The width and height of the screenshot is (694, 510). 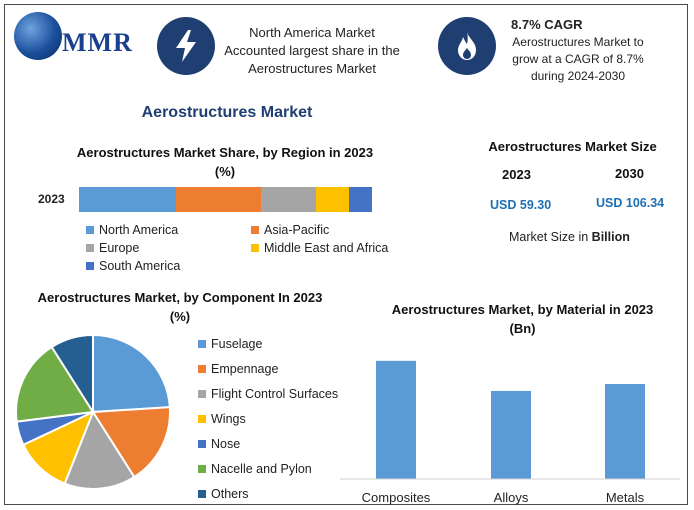 What do you see at coordinates (511, 497) in the screenshot?
I see `material-axis-label-alloys: Alloys` at bounding box center [511, 497].